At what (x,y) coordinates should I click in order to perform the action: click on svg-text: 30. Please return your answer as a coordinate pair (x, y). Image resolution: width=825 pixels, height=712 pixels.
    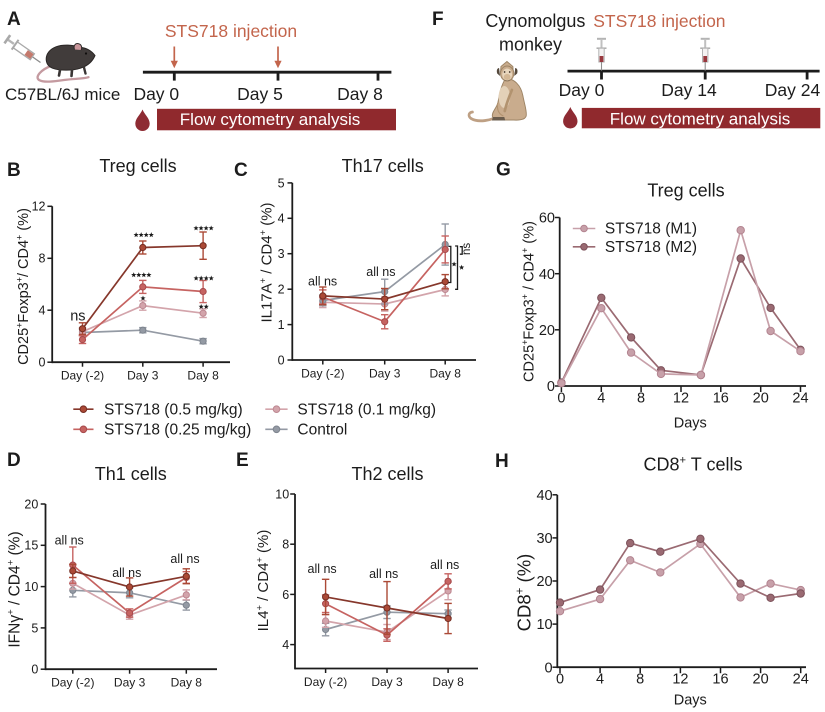
    Looking at the image, I should click on (544, 539).